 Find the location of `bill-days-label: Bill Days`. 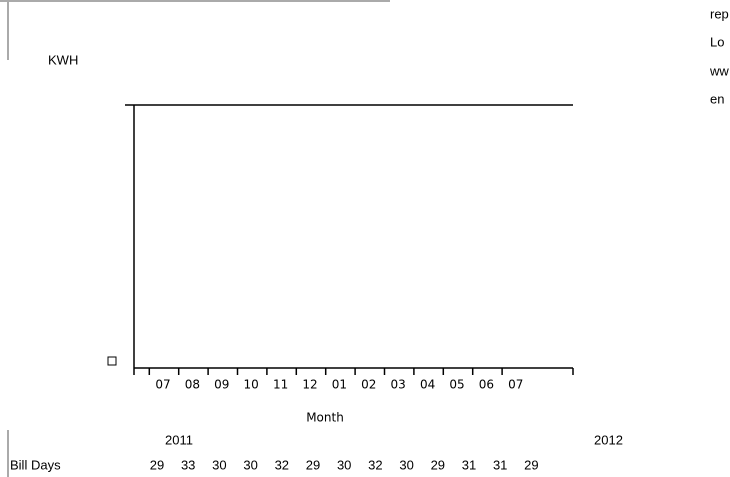

bill-days-label: Bill Days is located at coordinates (35, 464).